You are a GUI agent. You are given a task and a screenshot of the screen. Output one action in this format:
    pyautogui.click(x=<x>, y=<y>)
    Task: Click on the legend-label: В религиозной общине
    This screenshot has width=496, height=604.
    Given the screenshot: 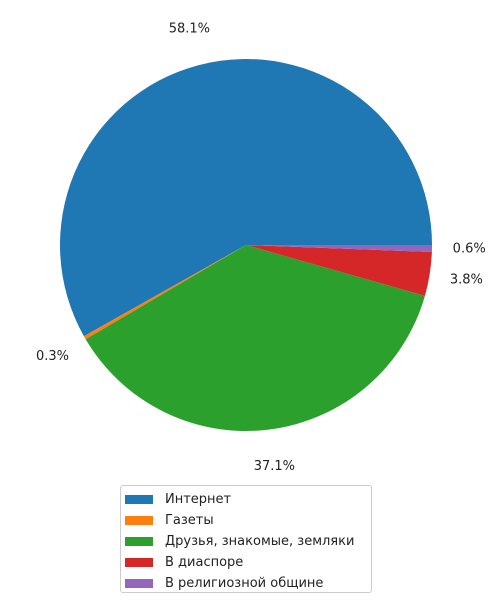 What is the action you would take?
    pyautogui.click(x=244, y=583)
    